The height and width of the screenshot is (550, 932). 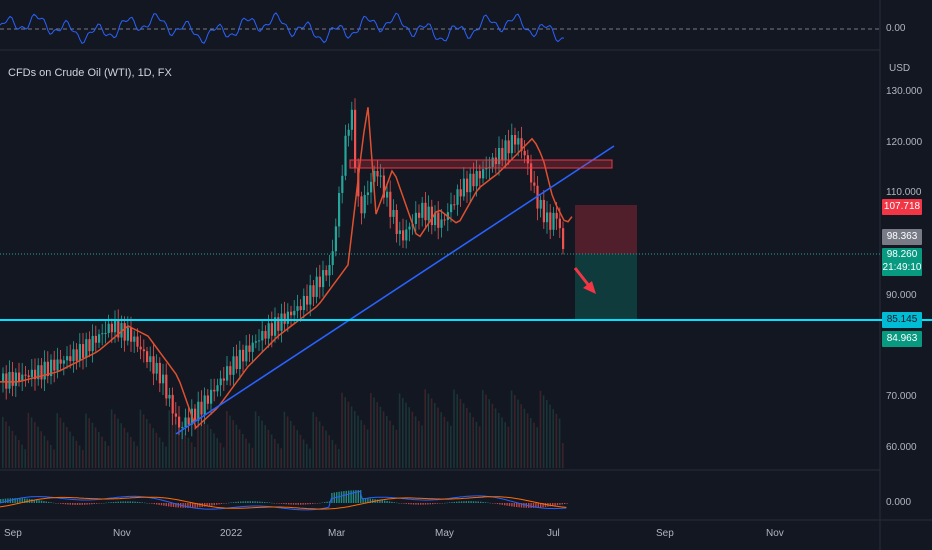 I want to click on symbol-title: CFDs on Crude Oil (WTI), 1D, FX, so click(x=90, y=73).